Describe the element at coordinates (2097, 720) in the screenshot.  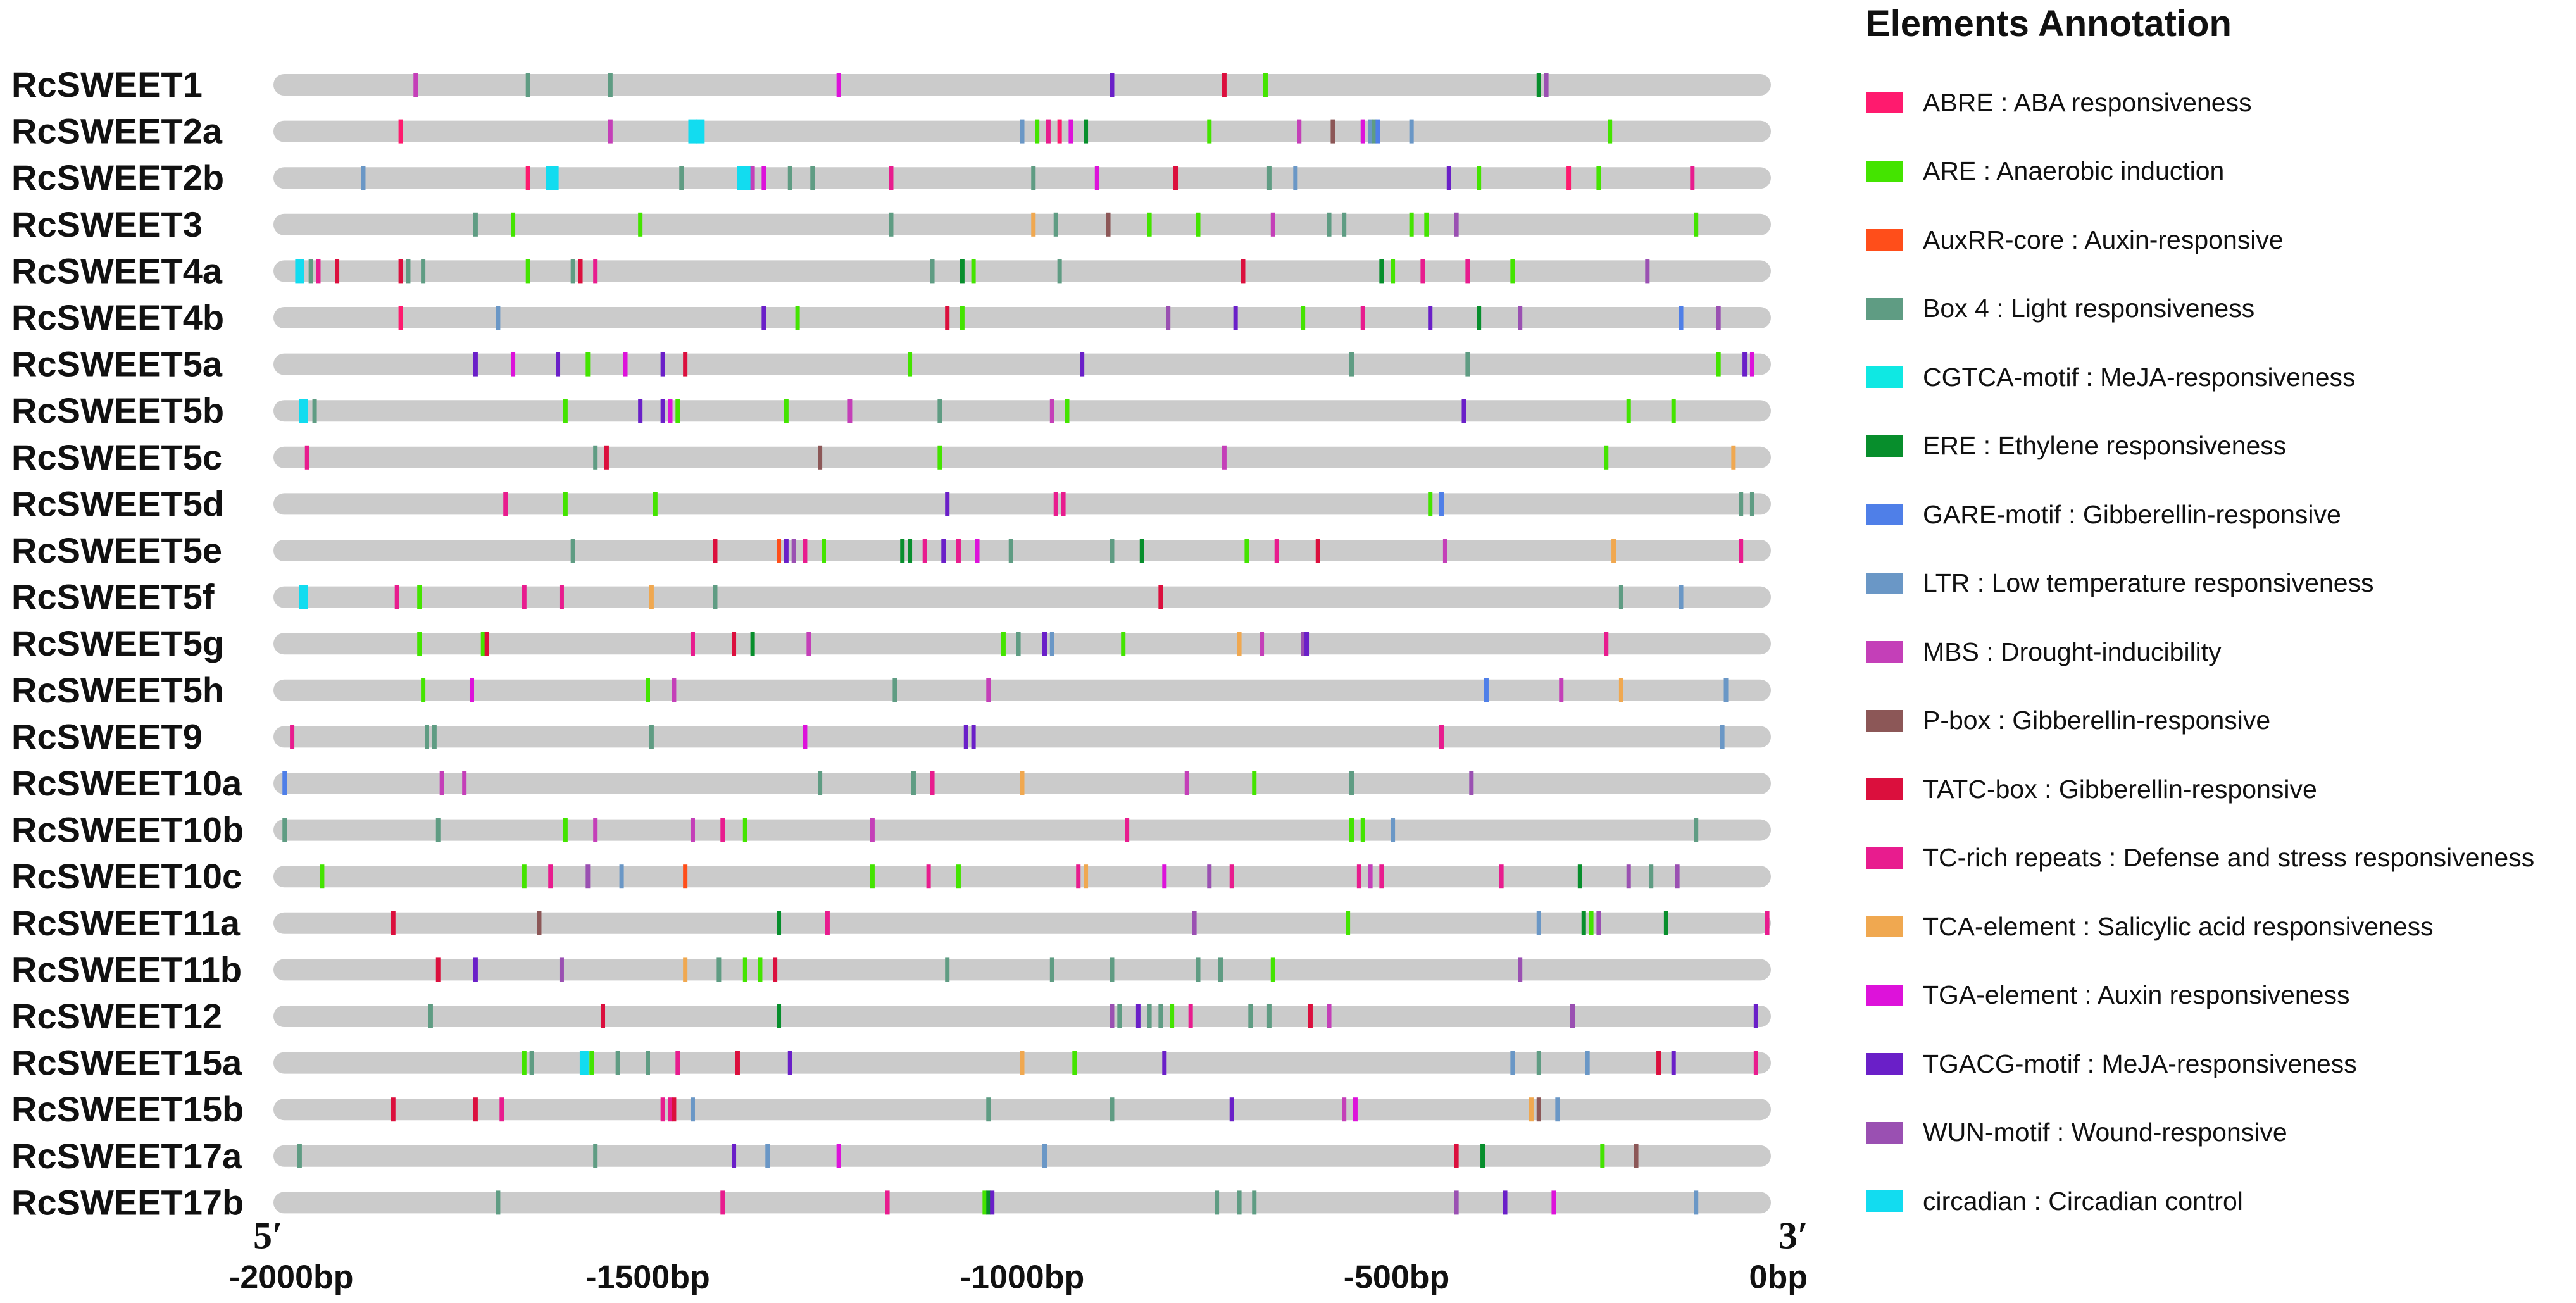
I see `legend-label: P-box : Gibberellin-responsive` at that location.